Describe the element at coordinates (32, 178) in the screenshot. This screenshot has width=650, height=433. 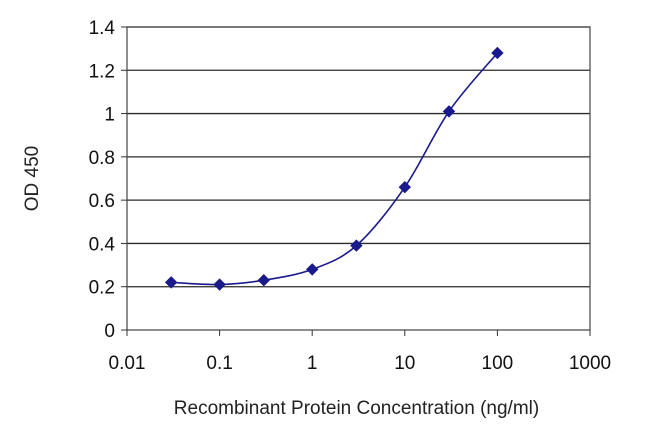
I see `y-axis-title: OD 450` at that location.